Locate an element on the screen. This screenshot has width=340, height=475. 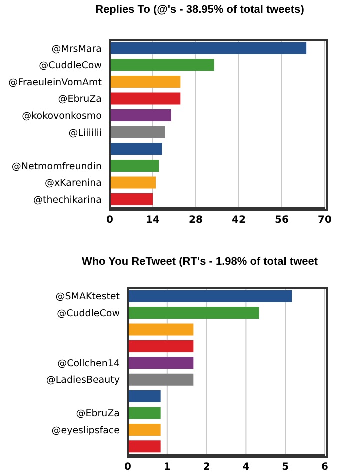
y-tick-label: @thechikarina is located at coordinates (67, 200).